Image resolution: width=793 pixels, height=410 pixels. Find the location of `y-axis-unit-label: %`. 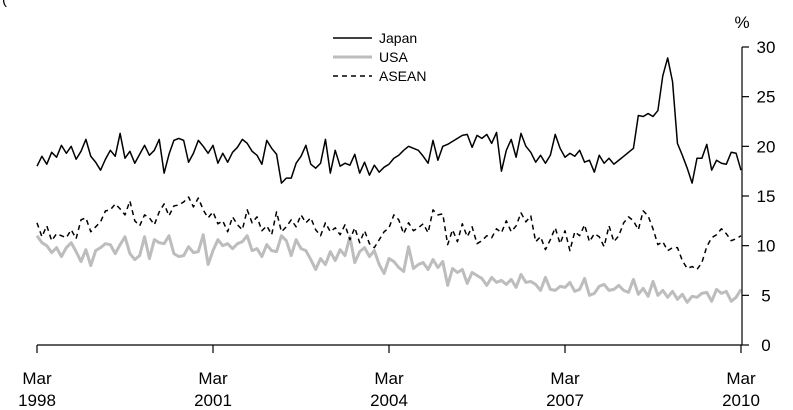

y-axis-unit-label: % is located at coordinates (741, 22).